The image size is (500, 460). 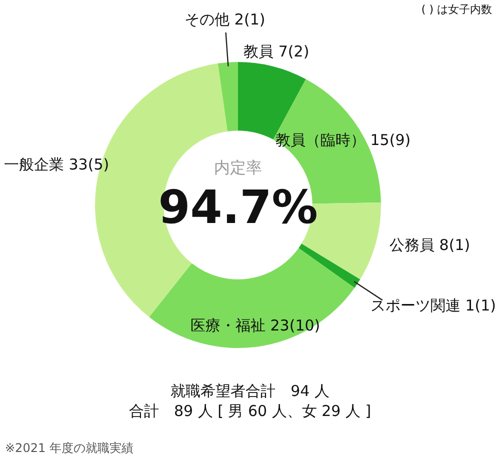 What do you see at coordinates (57, 164) in the screenshot?
I see `slice-label: 一般企業 33(5)` at bounding box center [57, 164].